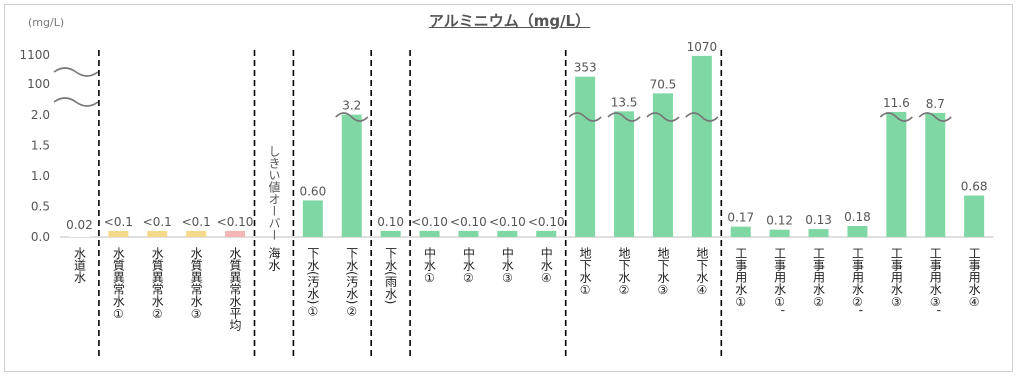 The width and height of the screenshot is (1019, 378). I want to click on category-label: 下水(汚水)②, so click(352, 282).